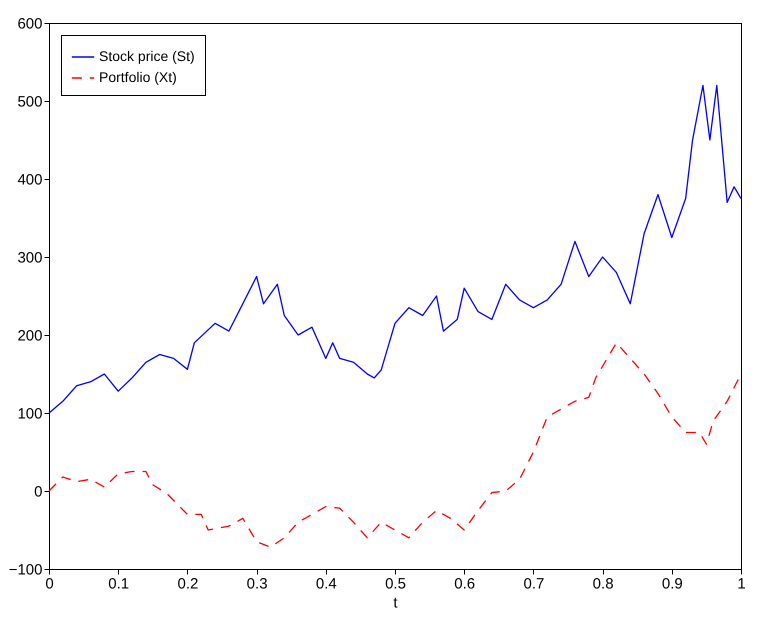 This screenshot has width=758, height=624. What do you see at coordinates (741, 584) in the screenshot?
I see `x-tick-label: 1` at bounding box center [741, 584].